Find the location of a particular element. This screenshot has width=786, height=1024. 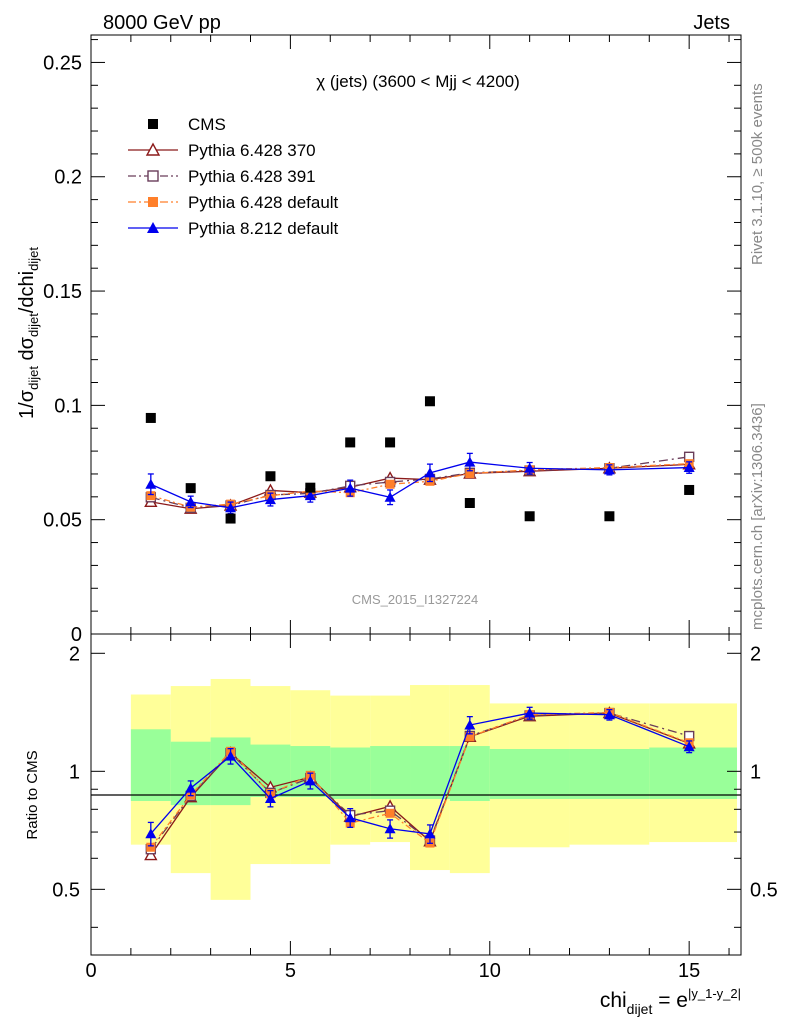

legend-label: Pythia 6.428 391 is located at coordinates (252, 176).